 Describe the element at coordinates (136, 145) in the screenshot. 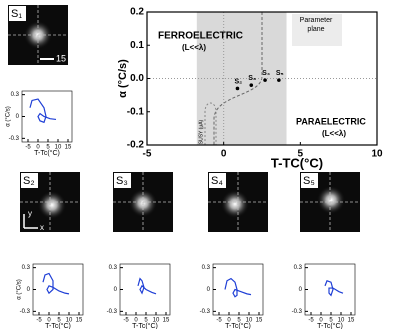

I see `y-tick-label: -0.2` at that location.